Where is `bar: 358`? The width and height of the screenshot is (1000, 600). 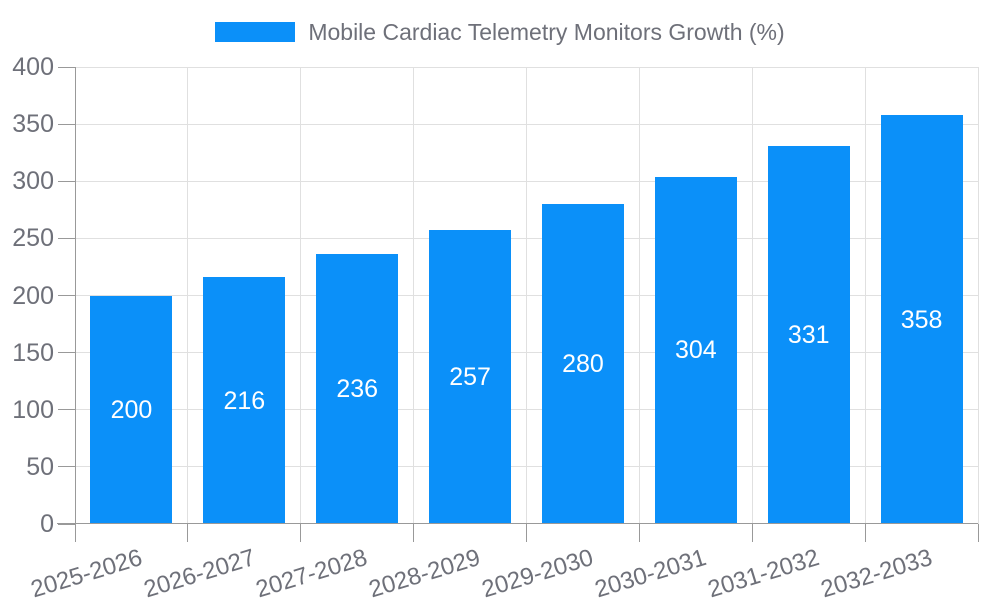 bar: 358 is located at coordinates (921, 319).